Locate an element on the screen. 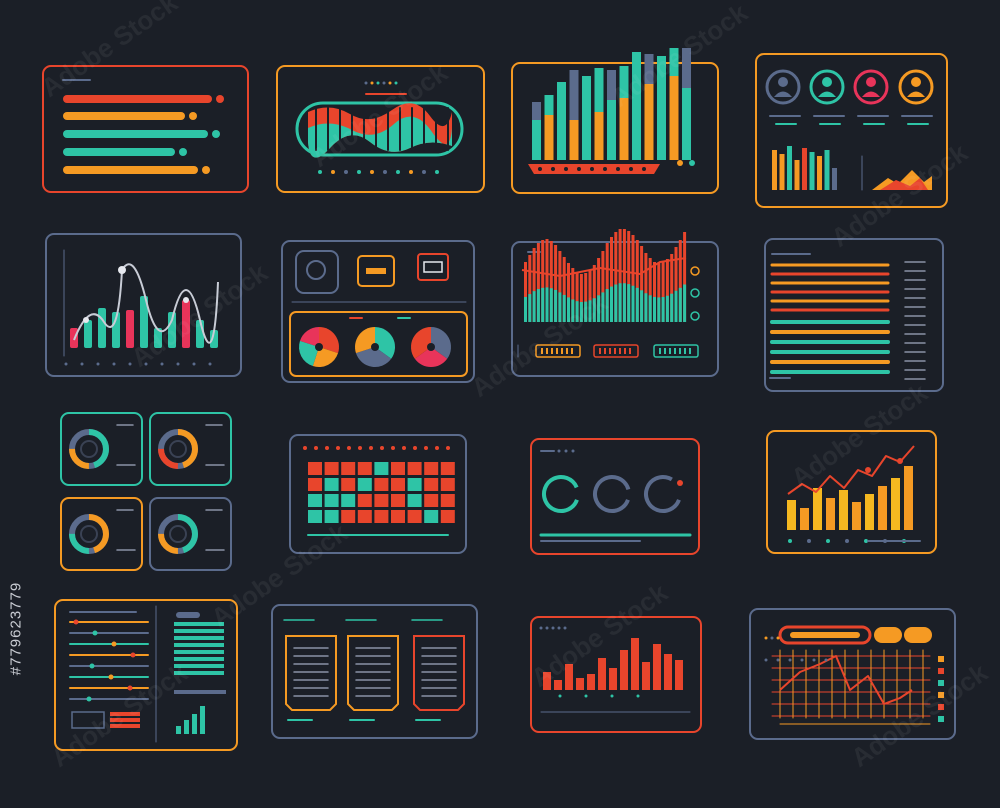 The height and width of the screenshot is (808, 1000). marker-dot is located at coordinates (692, 163).